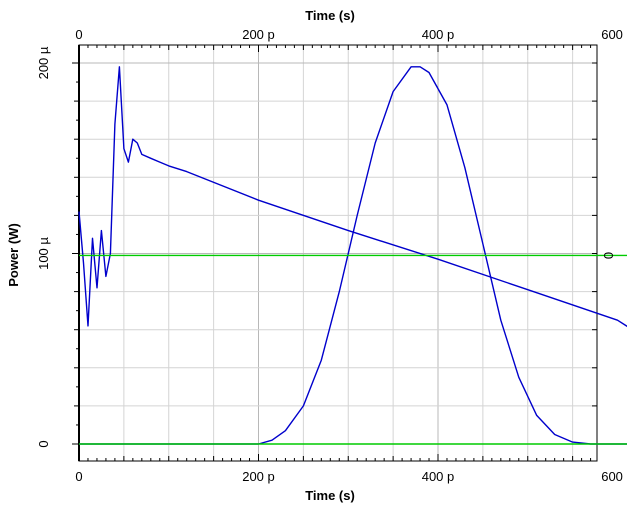 The width and height of the screenshot is (627, 510). What do you see at coordinates (438, 476) in the screenshot?
I see `x-tick-label-bottom: 400 p` at bounding box center [438, 476].